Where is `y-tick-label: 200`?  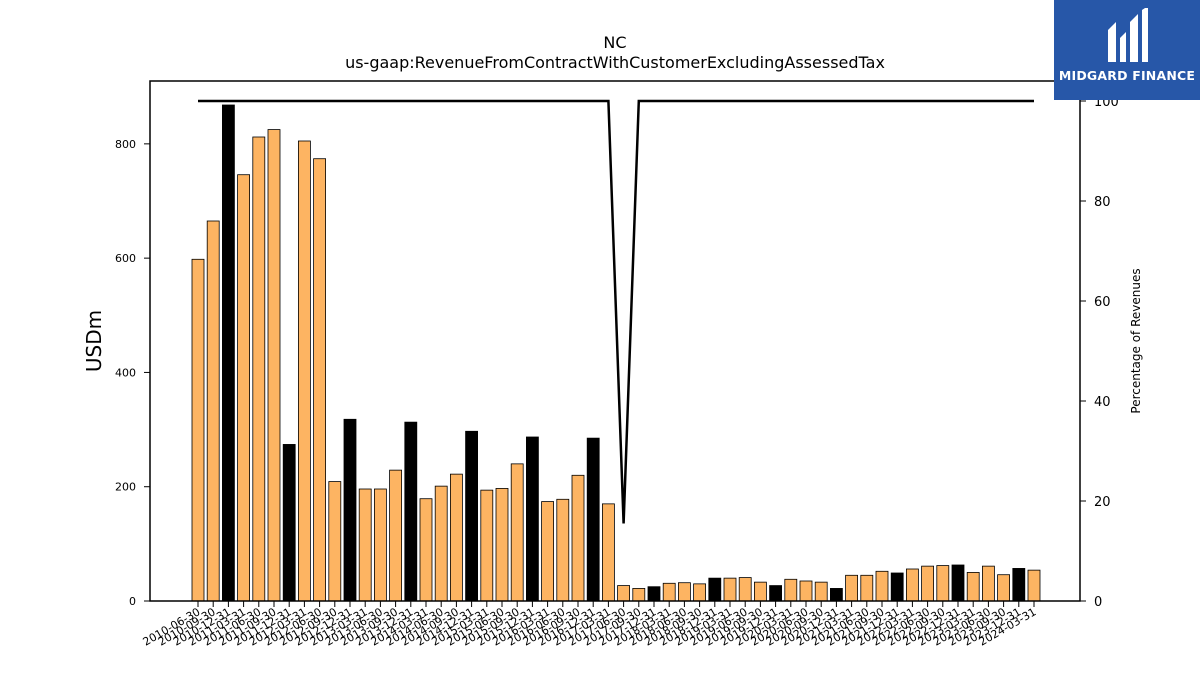
y-tick-label: 200 is located at coordinates (125, 487).